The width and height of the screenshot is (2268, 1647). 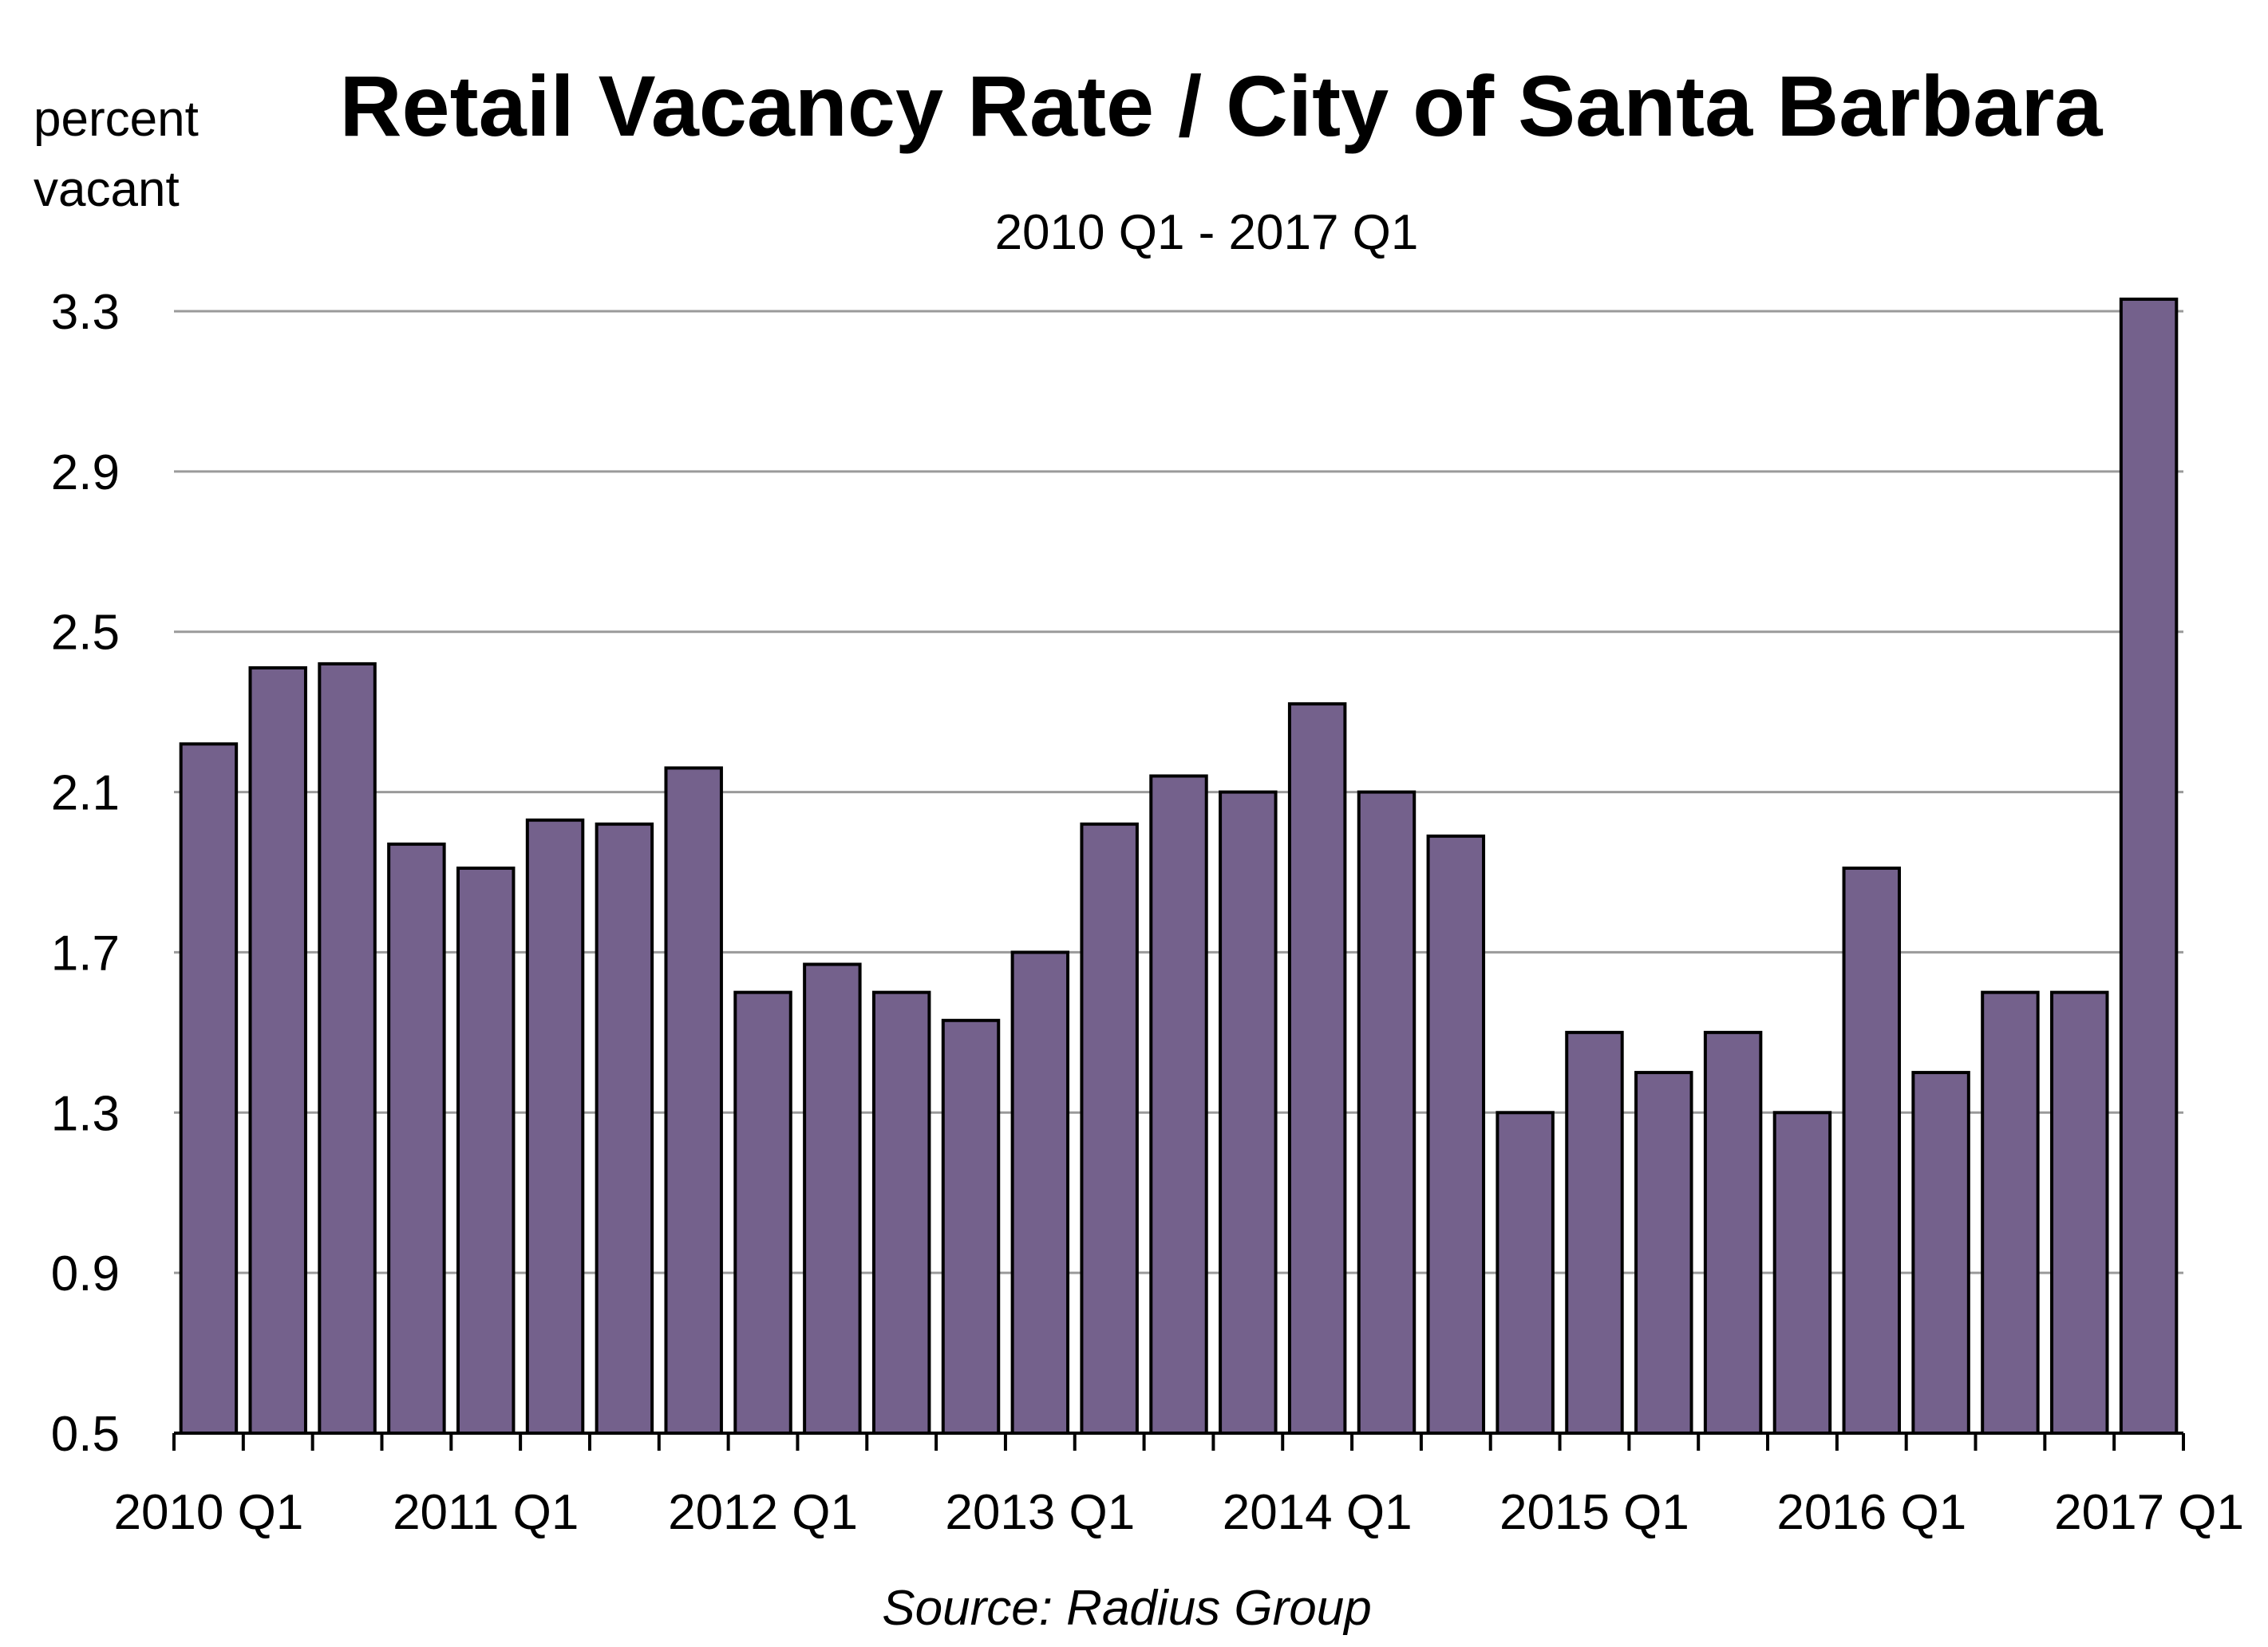 What do you see at coordinates (107, 189) in the screenshot?
I see `y-axis-label-line-2: vacant` at bounding box center [107, 189].